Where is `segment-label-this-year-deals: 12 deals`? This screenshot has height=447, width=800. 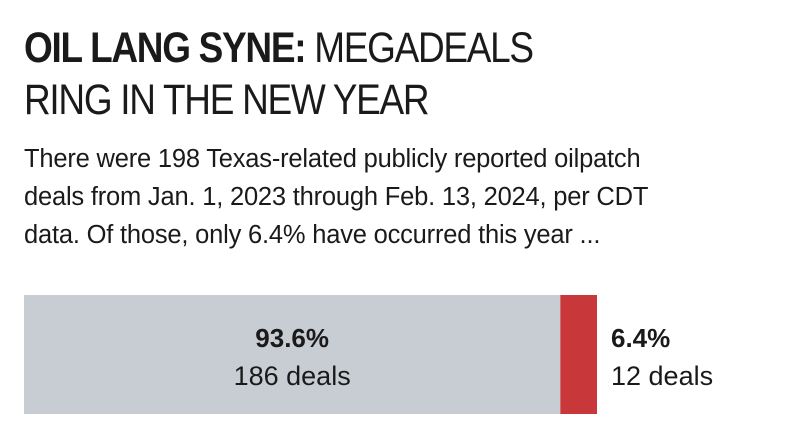 segment-label-this-year-deals: 12 deals is located at coordinates (662, 376).